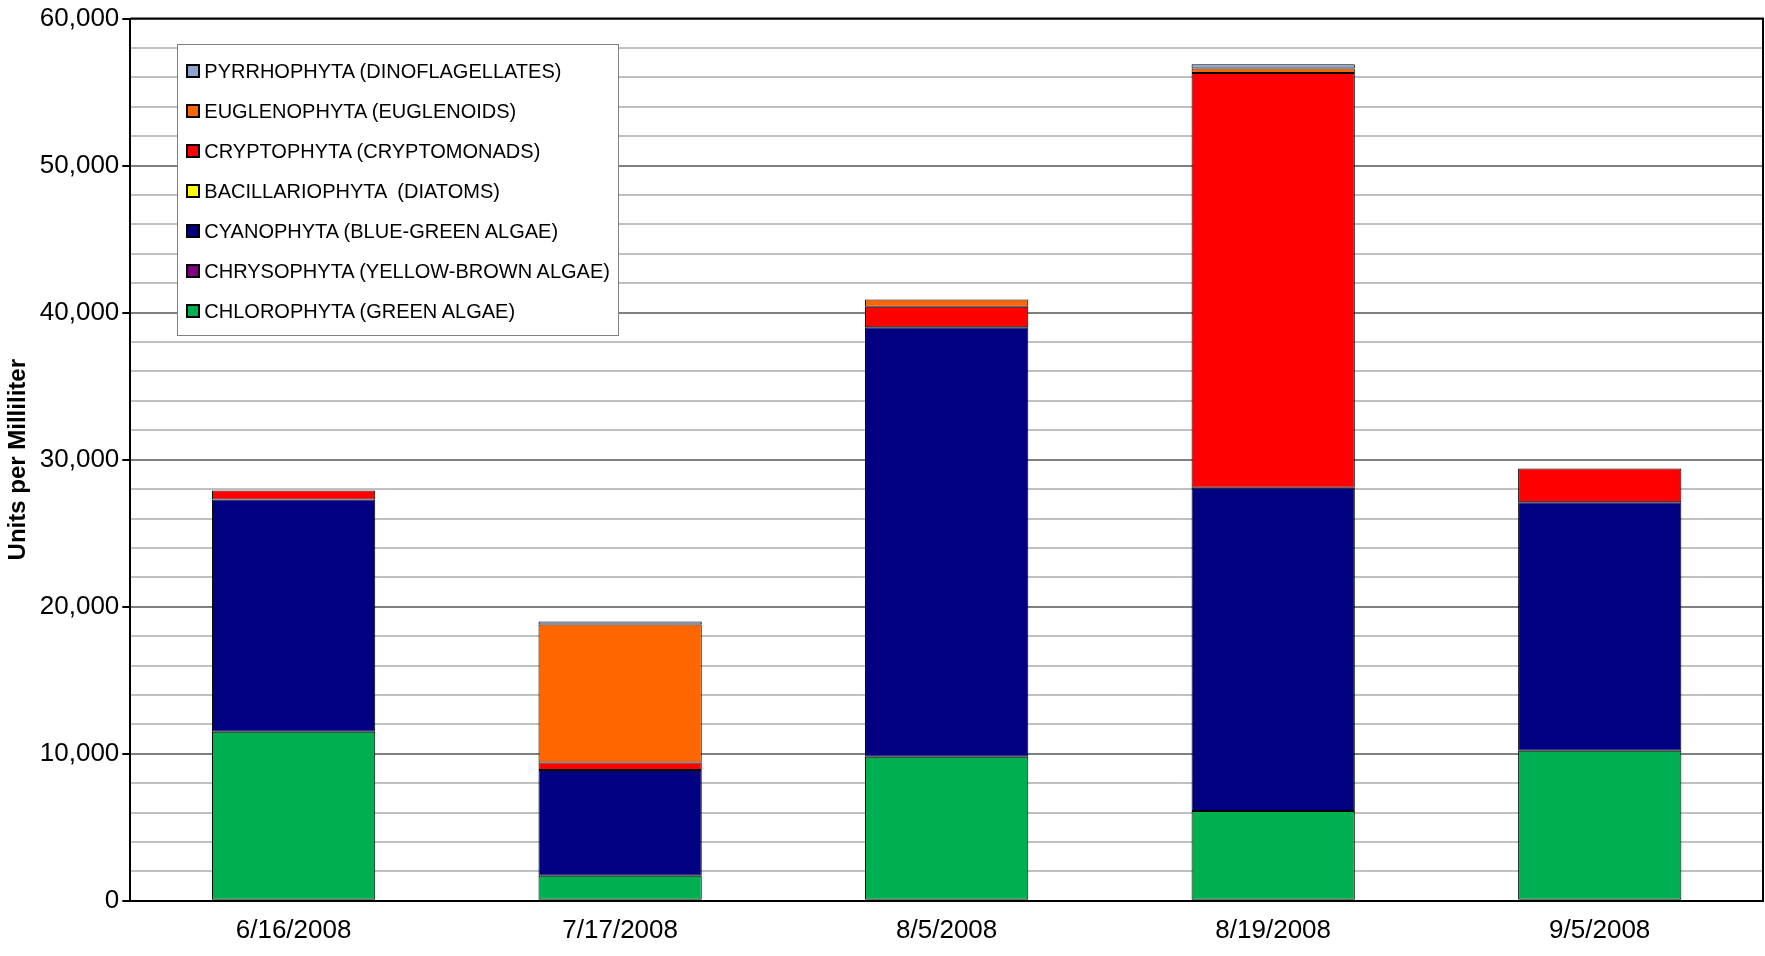  Describe the element at coordinates (1600, 928) in the screenshot. I see `x-tick-label: 9/5/2008` at that location.